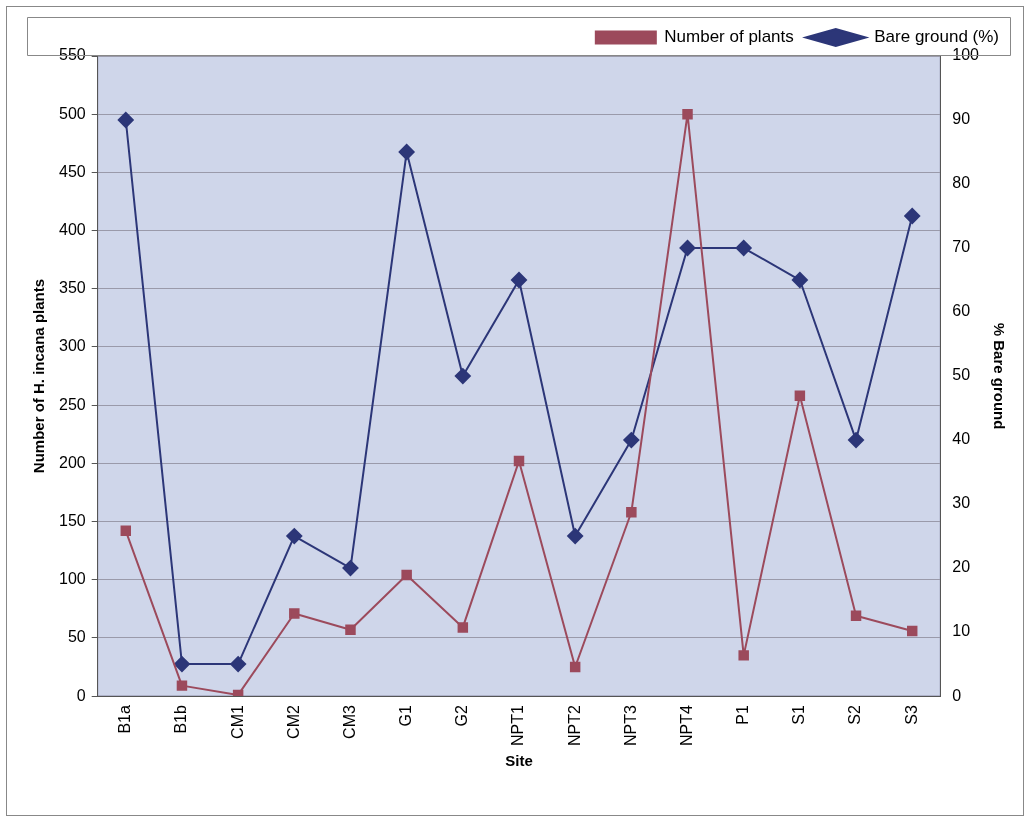 The width and height of the screenshot is (1030, 823). Describe the element at coordinates (961, 247) in the screenshot. I see `y2-tick-label: 70` at that location.